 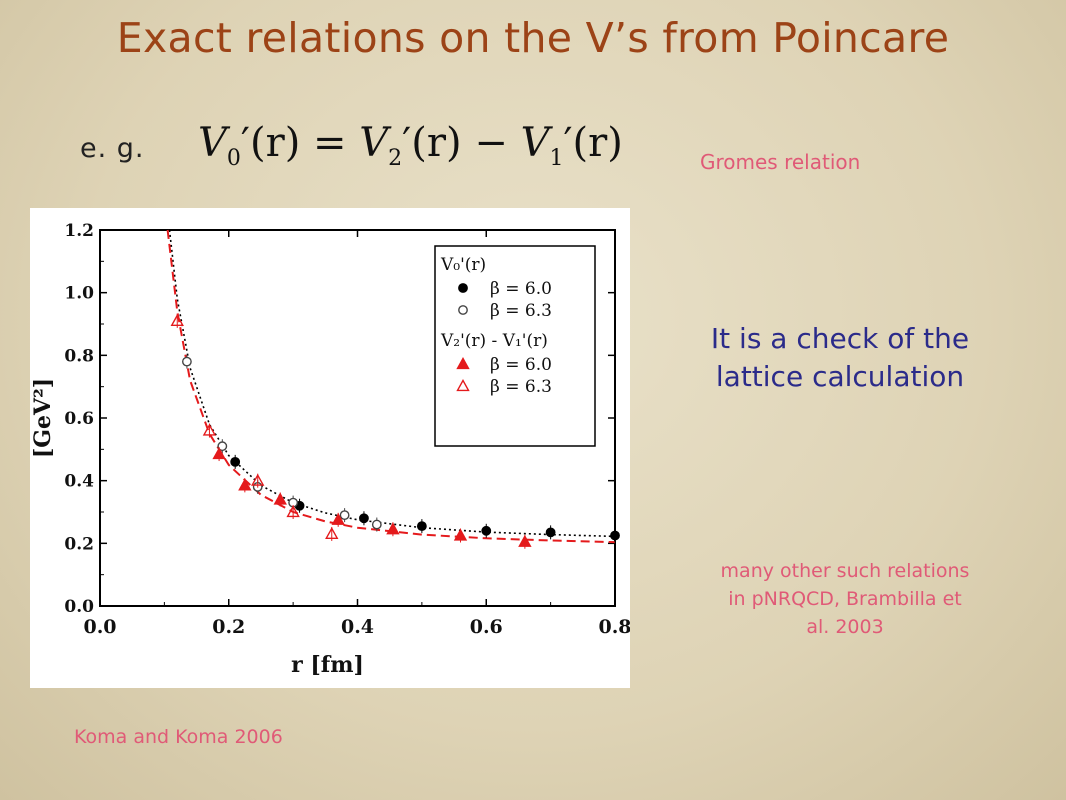 What do you see at coordinates (178, 737) in the screenshot?
I see `citation-credit: Koma and Koma 2006` at bounding box center [178, 737].